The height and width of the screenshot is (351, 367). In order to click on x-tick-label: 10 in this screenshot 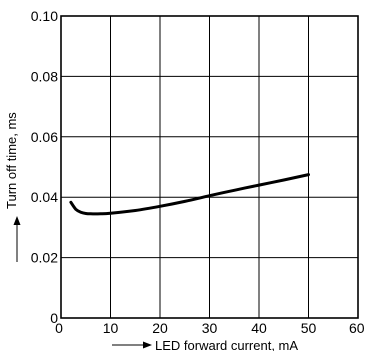, I will do `click(111, 328)`.